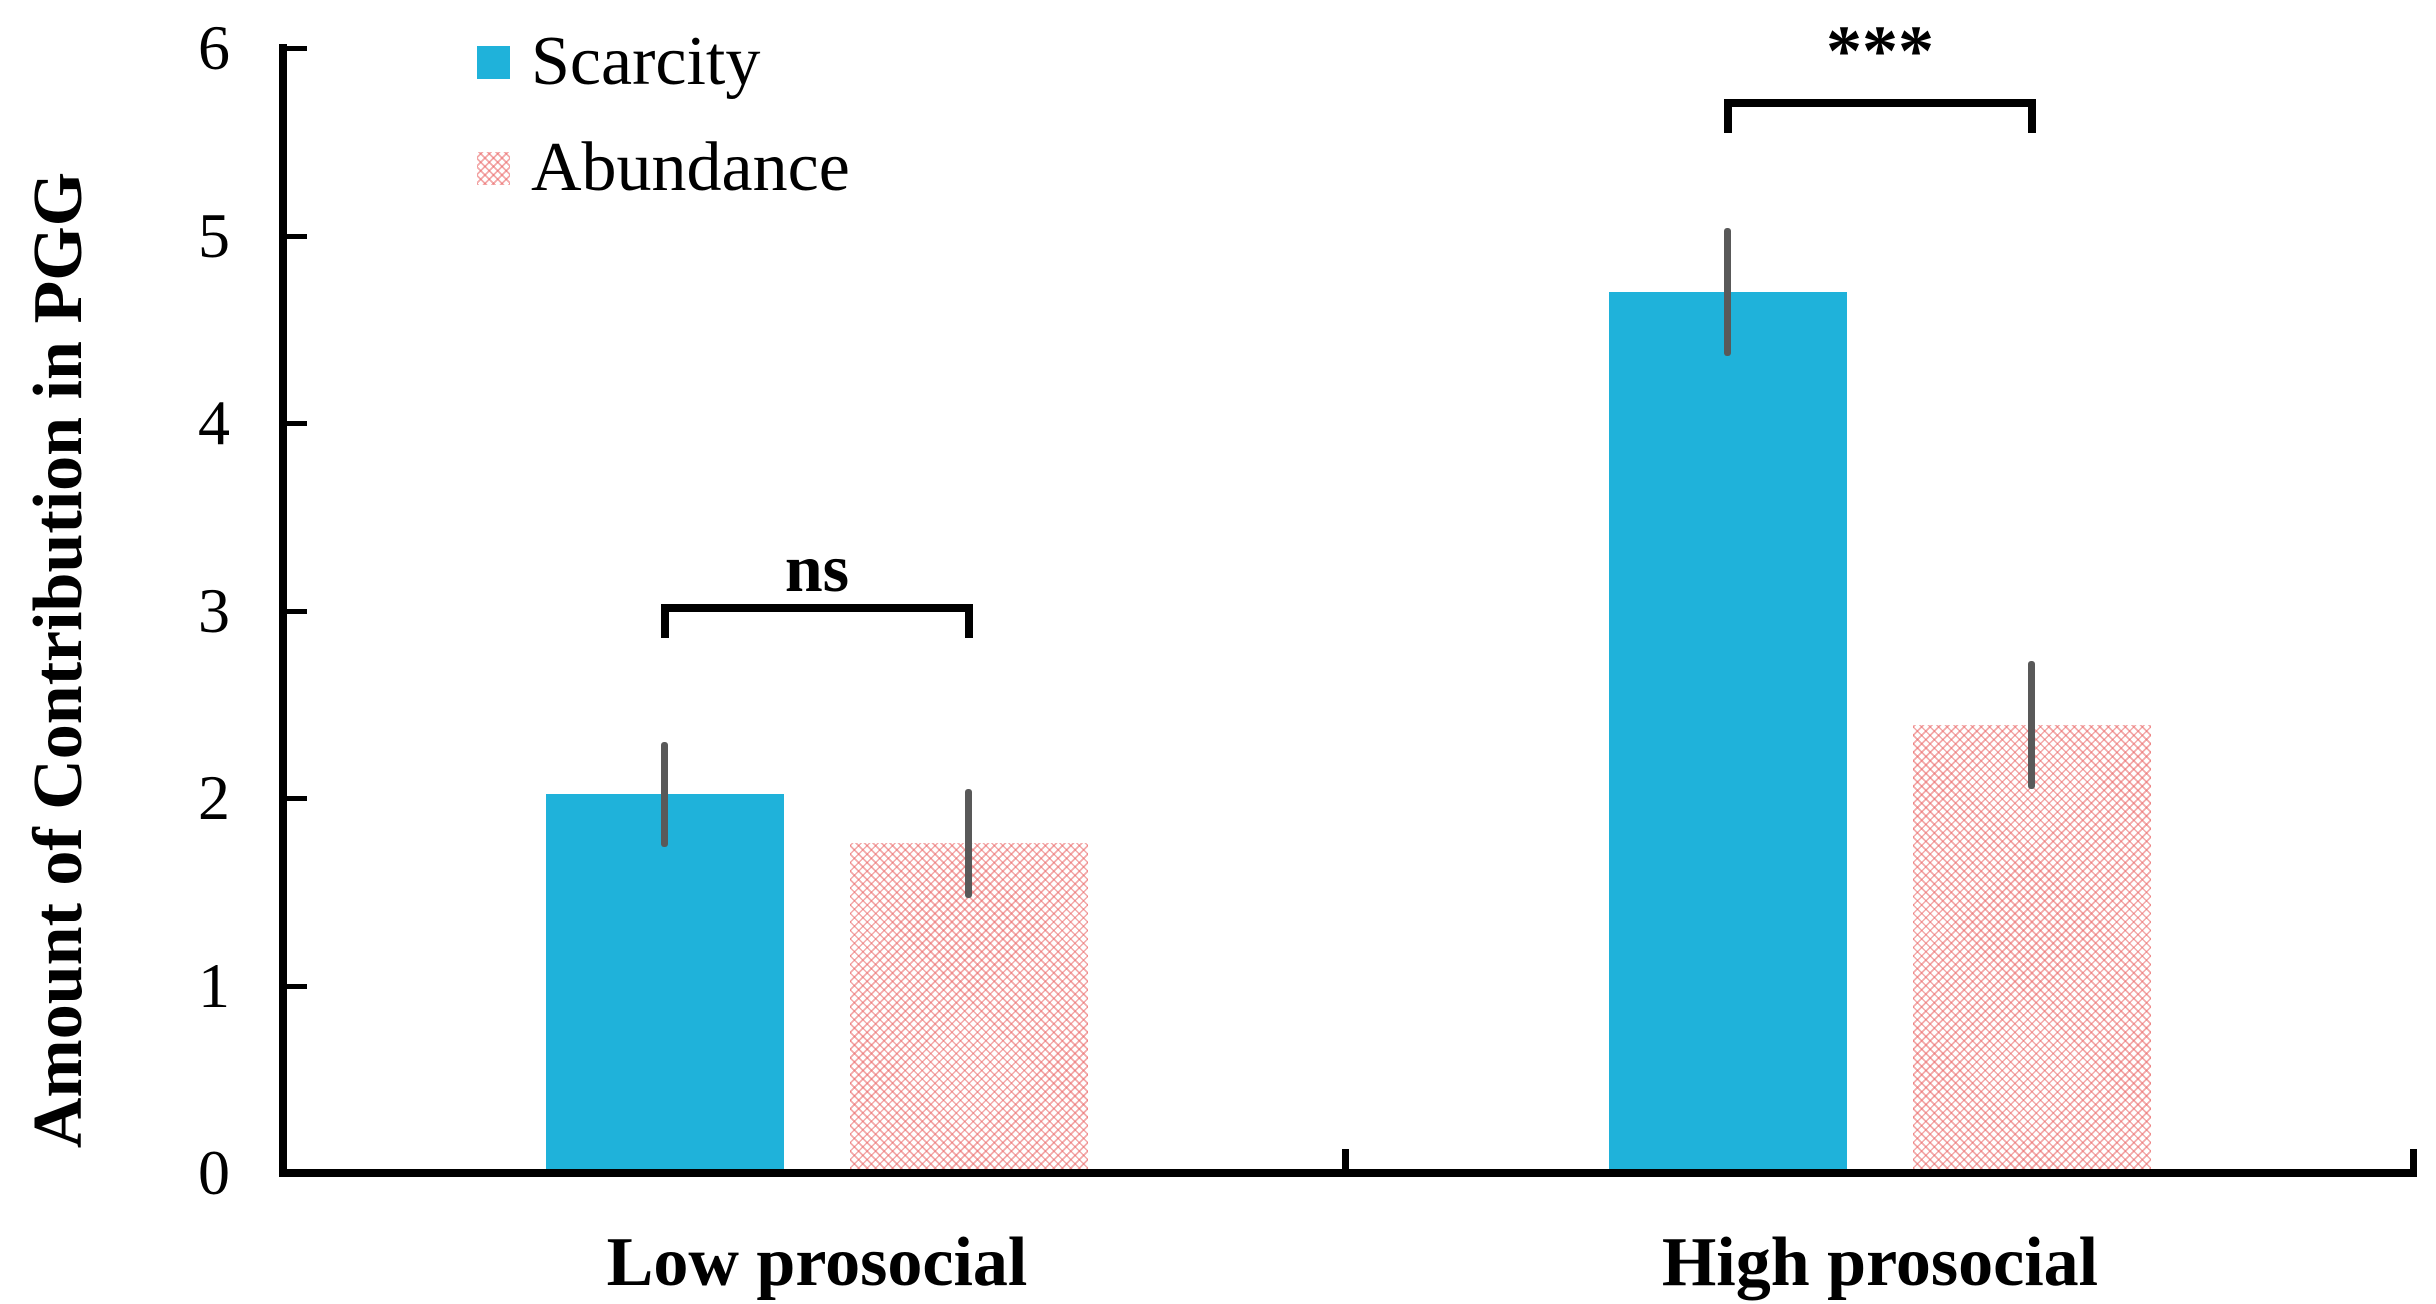 This screenshot has height=1304, width=2436. I want to click on scarcity-swatch-icon, so click(493, 62).